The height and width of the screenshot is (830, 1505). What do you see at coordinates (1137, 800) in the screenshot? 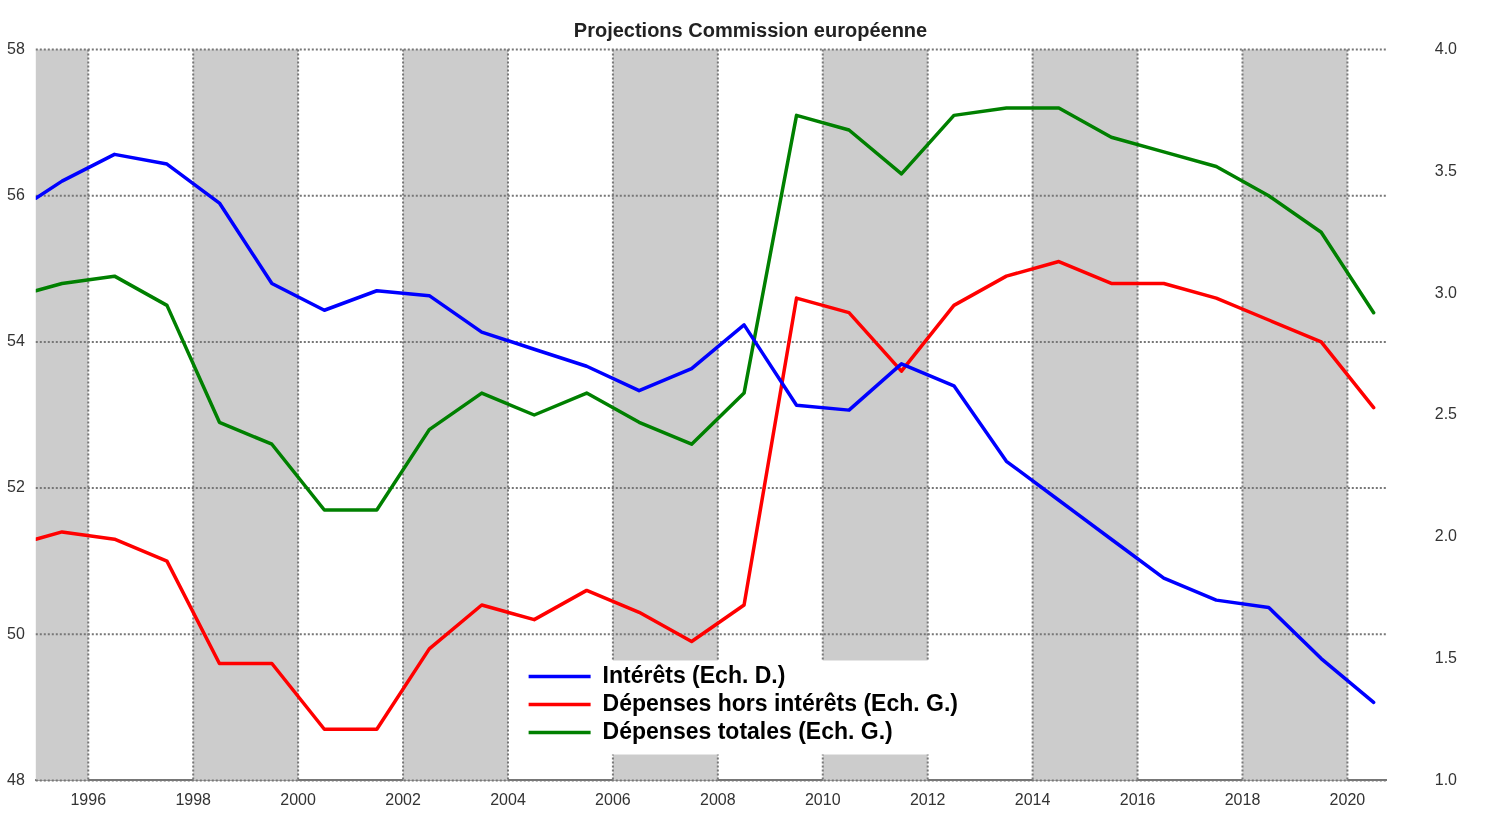
I see `x-tick-label: 2016` at bounding box center [1137, 800].